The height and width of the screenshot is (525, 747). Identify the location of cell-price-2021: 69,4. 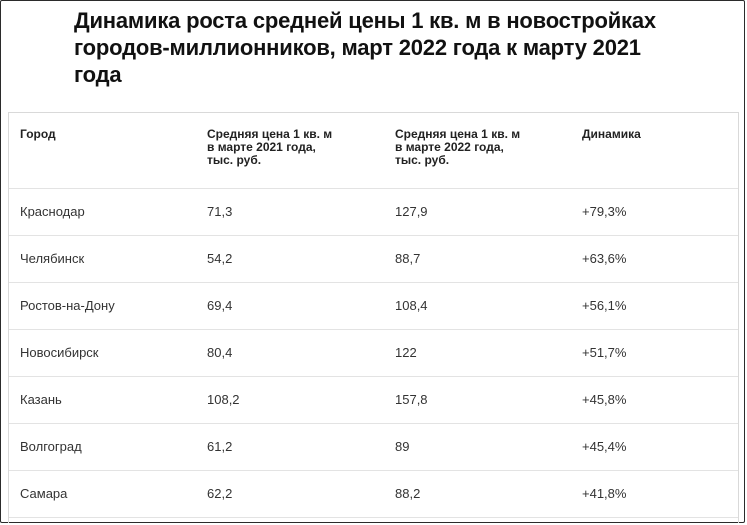
(220, 305).